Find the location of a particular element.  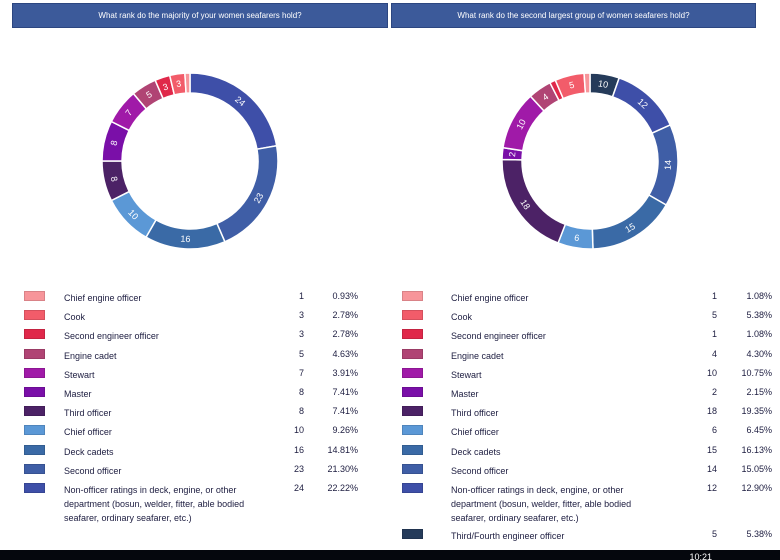

legend-row: Cook 3 2.78% is located at coordinates (196, 316).